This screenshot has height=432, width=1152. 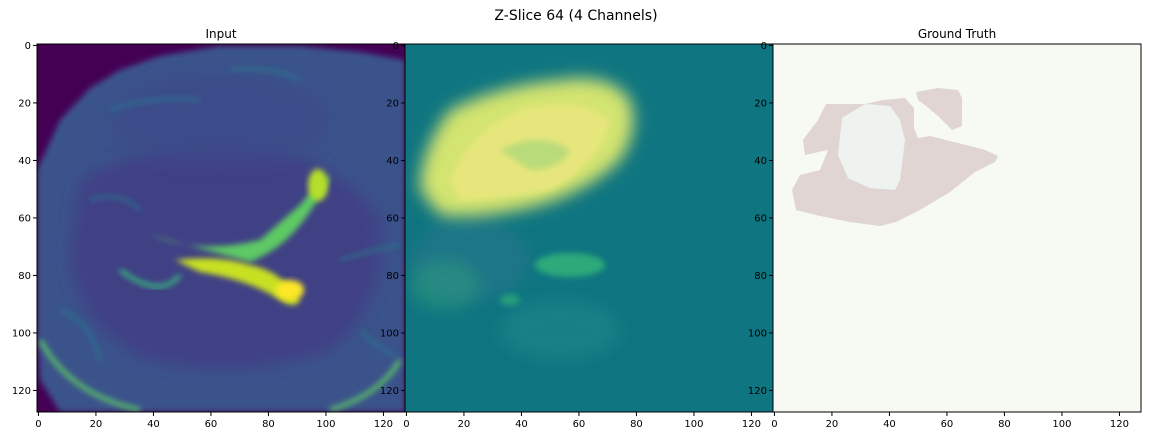 What do you see at coordinates (957, 34) in the screenshot?
I see `panel-title-ground-truth: Ground Truth` at bounding box center [957, 34].